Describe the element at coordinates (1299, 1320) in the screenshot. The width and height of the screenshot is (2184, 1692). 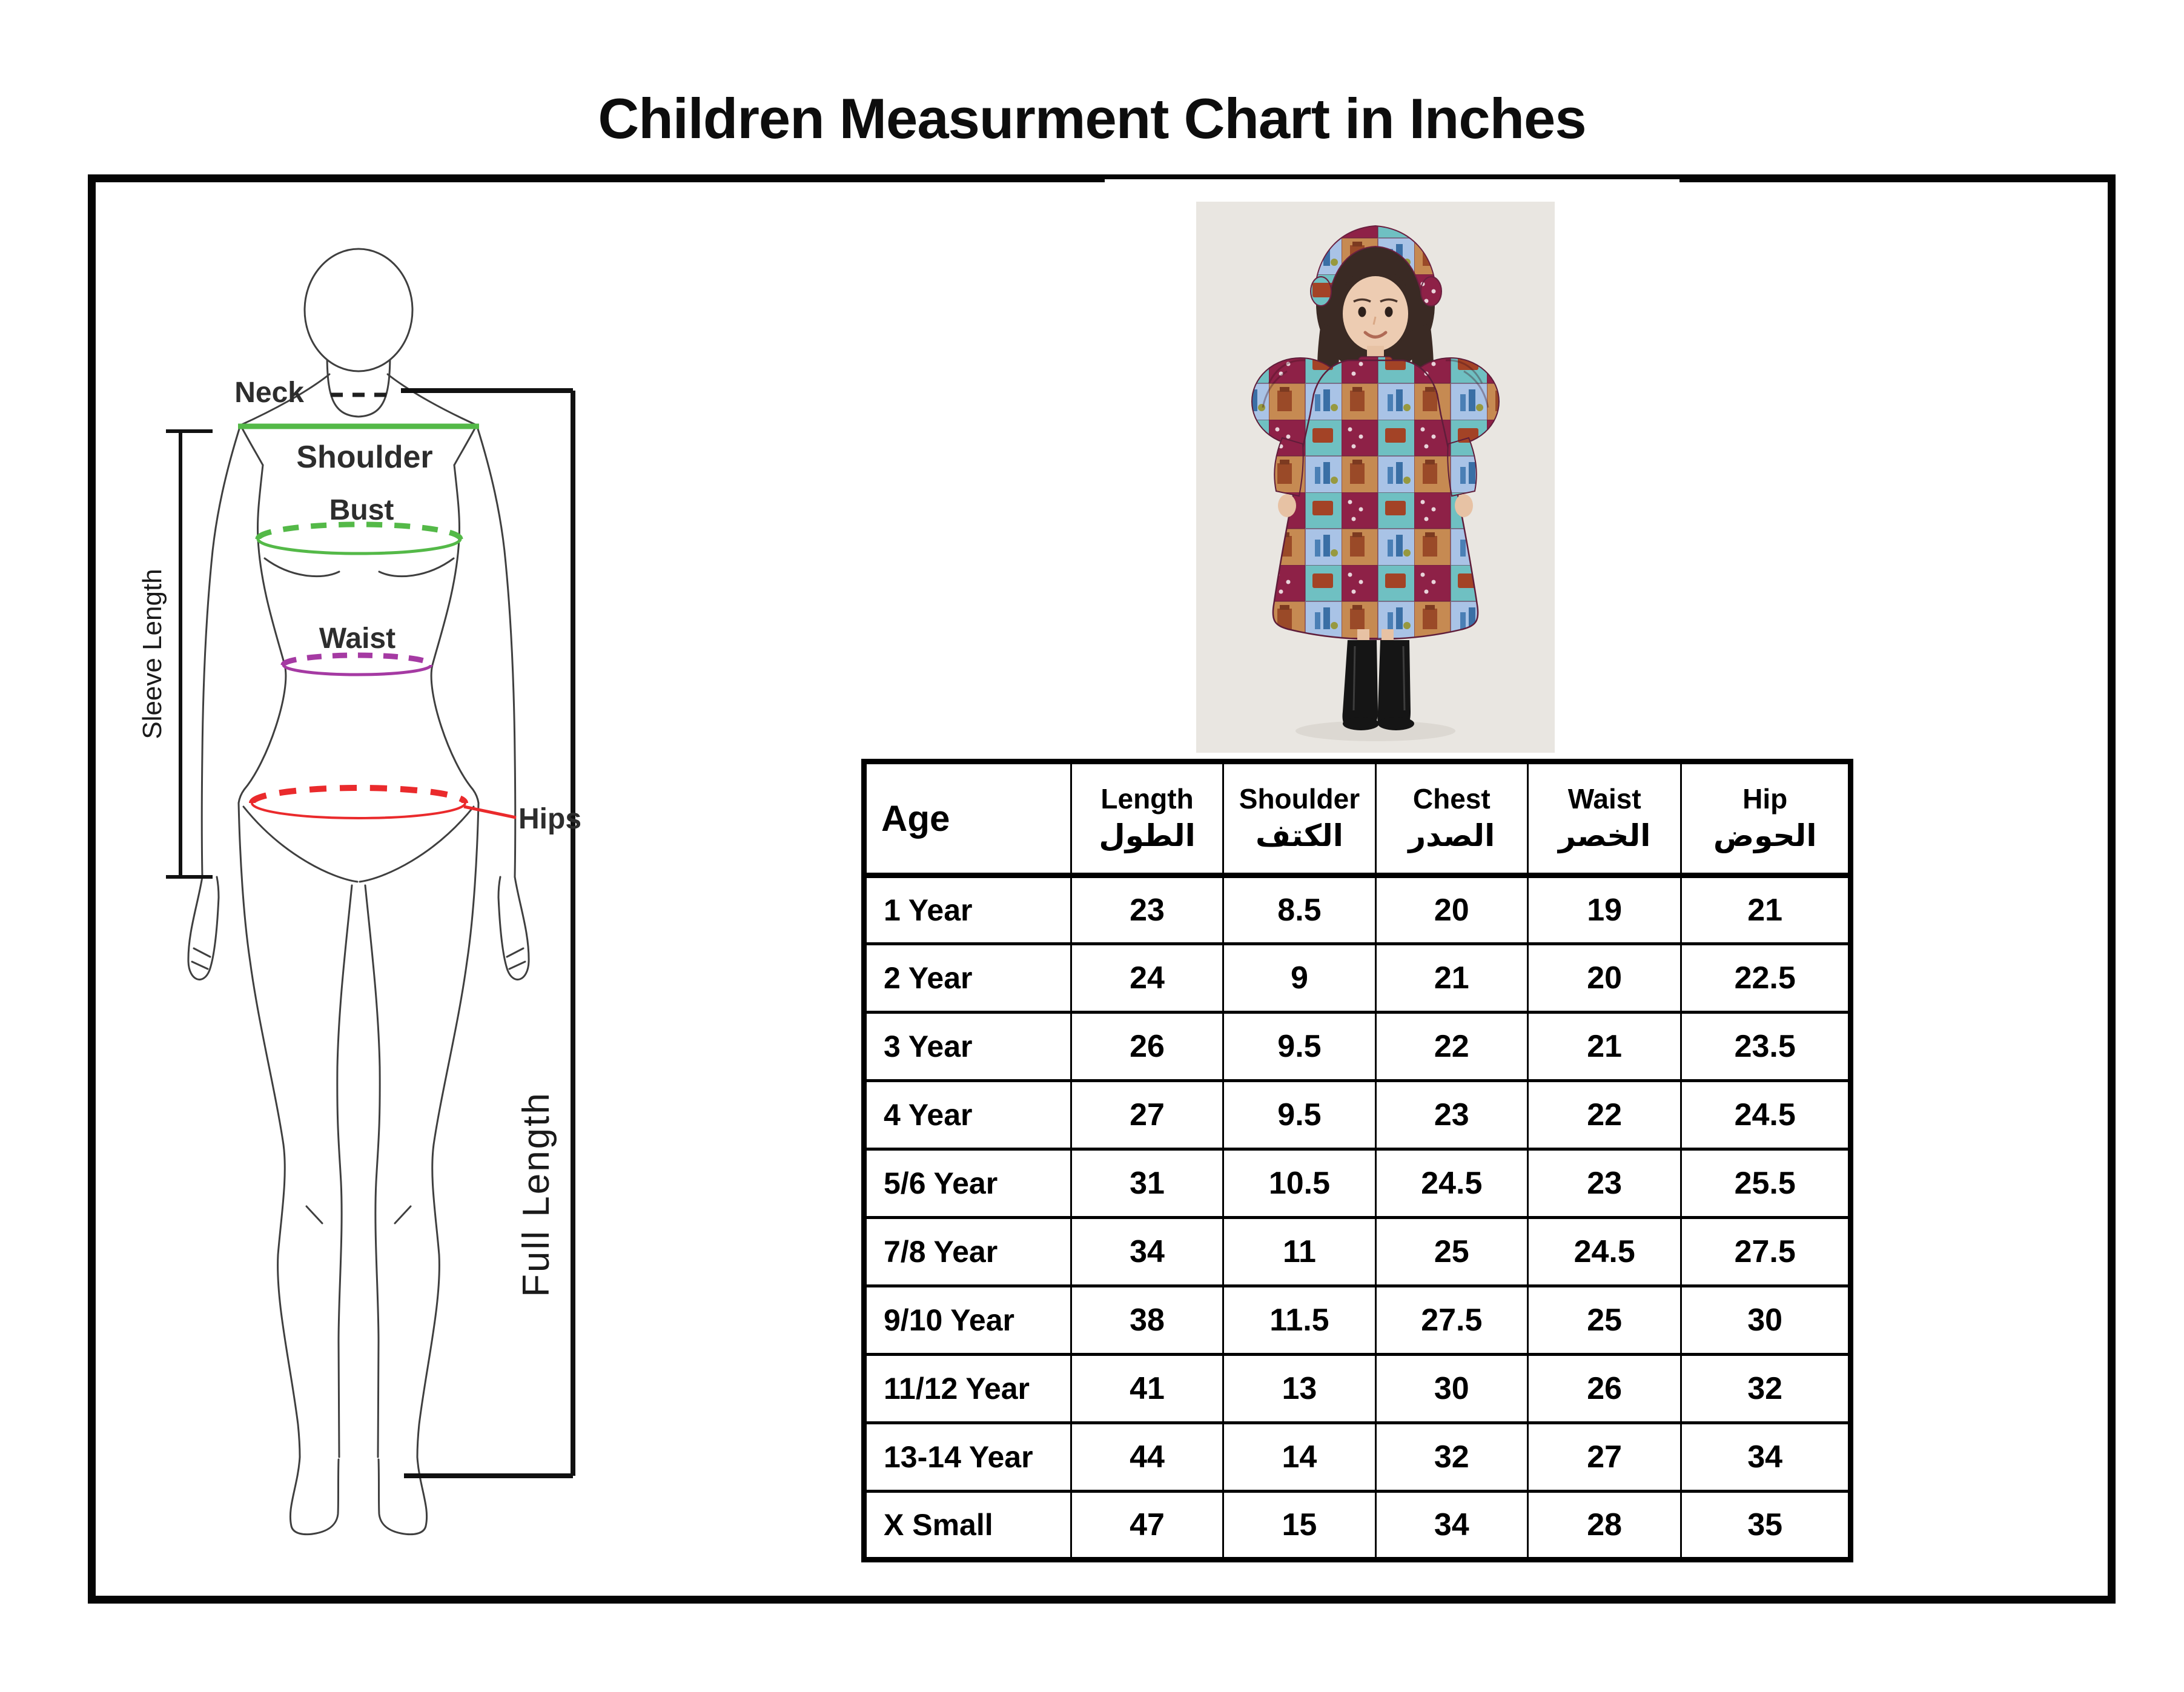
I see `shoulder-value-cell: 11.5` at that location.